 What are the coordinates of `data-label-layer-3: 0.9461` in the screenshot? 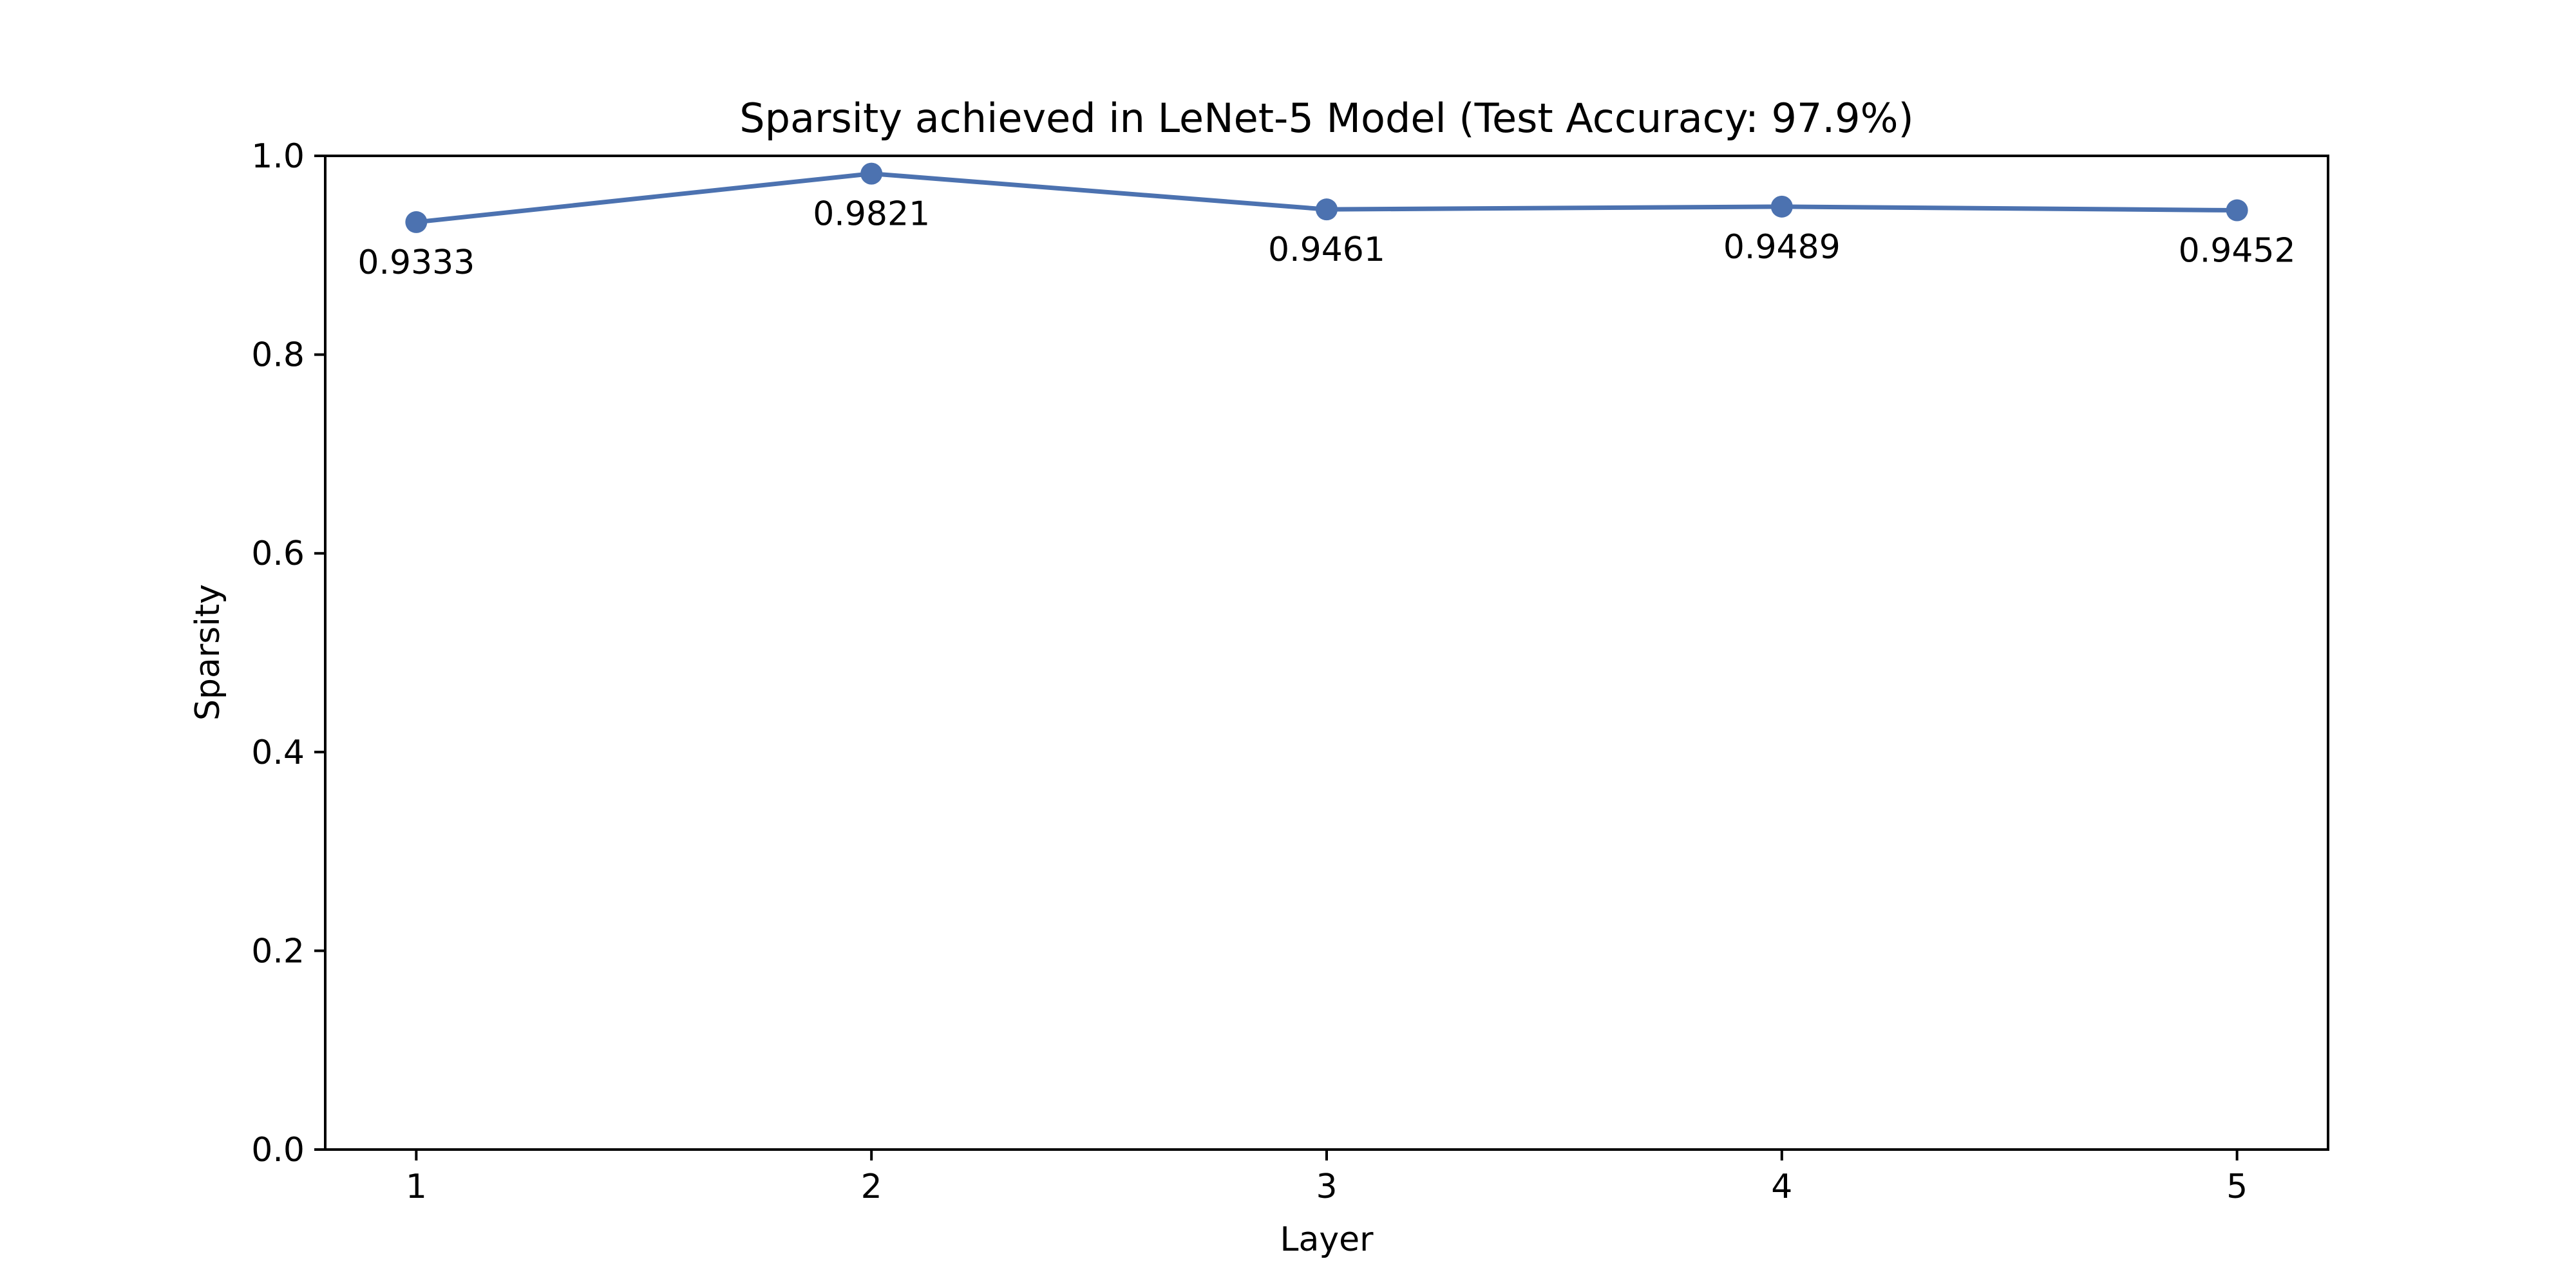 It's located at (1326, 250).